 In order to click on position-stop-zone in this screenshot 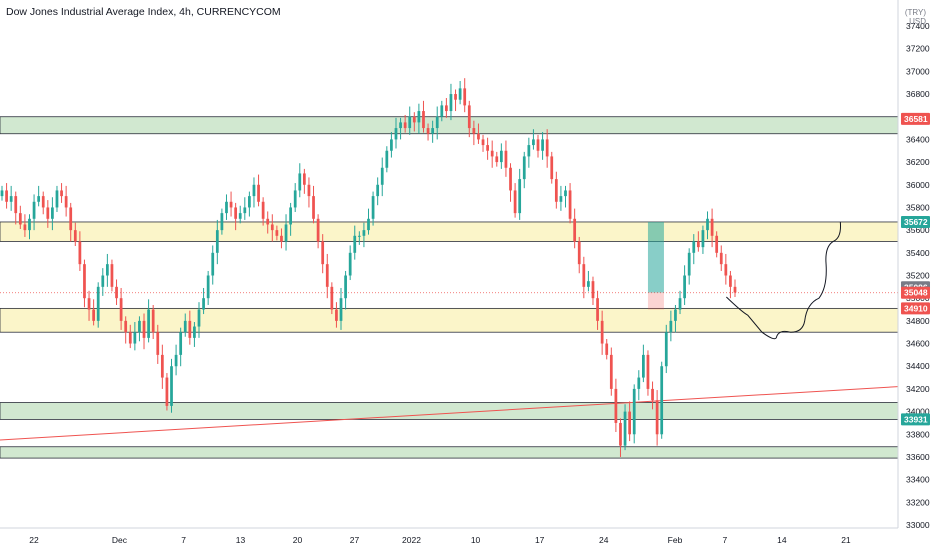, I will do `click(655, 301)`.